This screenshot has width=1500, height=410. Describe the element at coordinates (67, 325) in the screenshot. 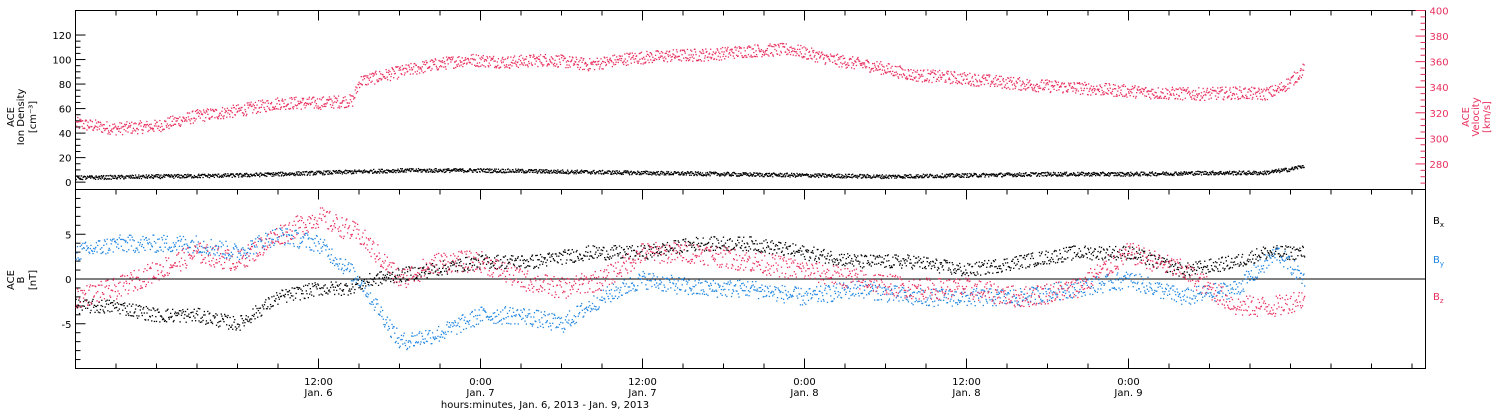

I see `bottom-ytick-label: -5` at that location.